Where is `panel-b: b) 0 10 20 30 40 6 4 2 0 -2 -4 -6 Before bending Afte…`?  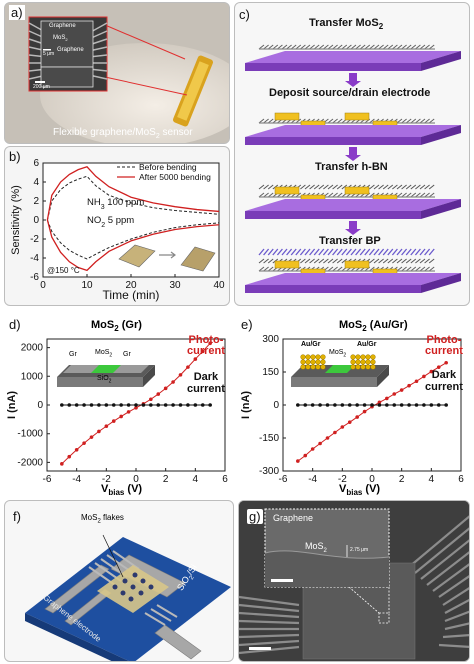 panel-b: b) 0 10 20 30 40 6 4 2 0 -2 -4 -6 Before bending Afte… is located at coordinates (117, 226).